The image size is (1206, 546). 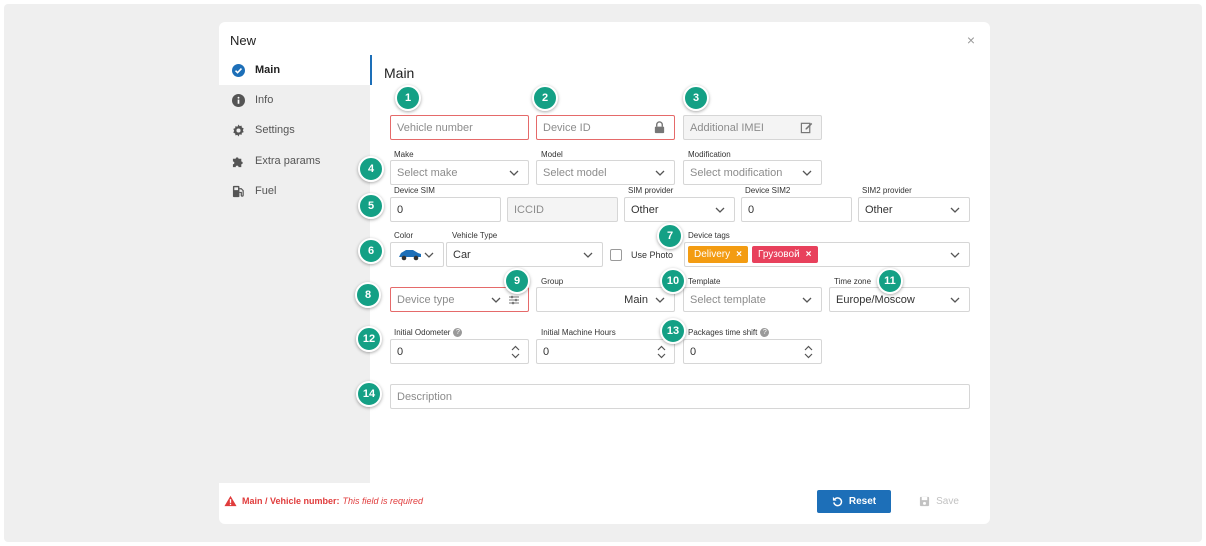 I want to click on sim2-provider-label: SIM2 provider, so click(x=887, y=190).